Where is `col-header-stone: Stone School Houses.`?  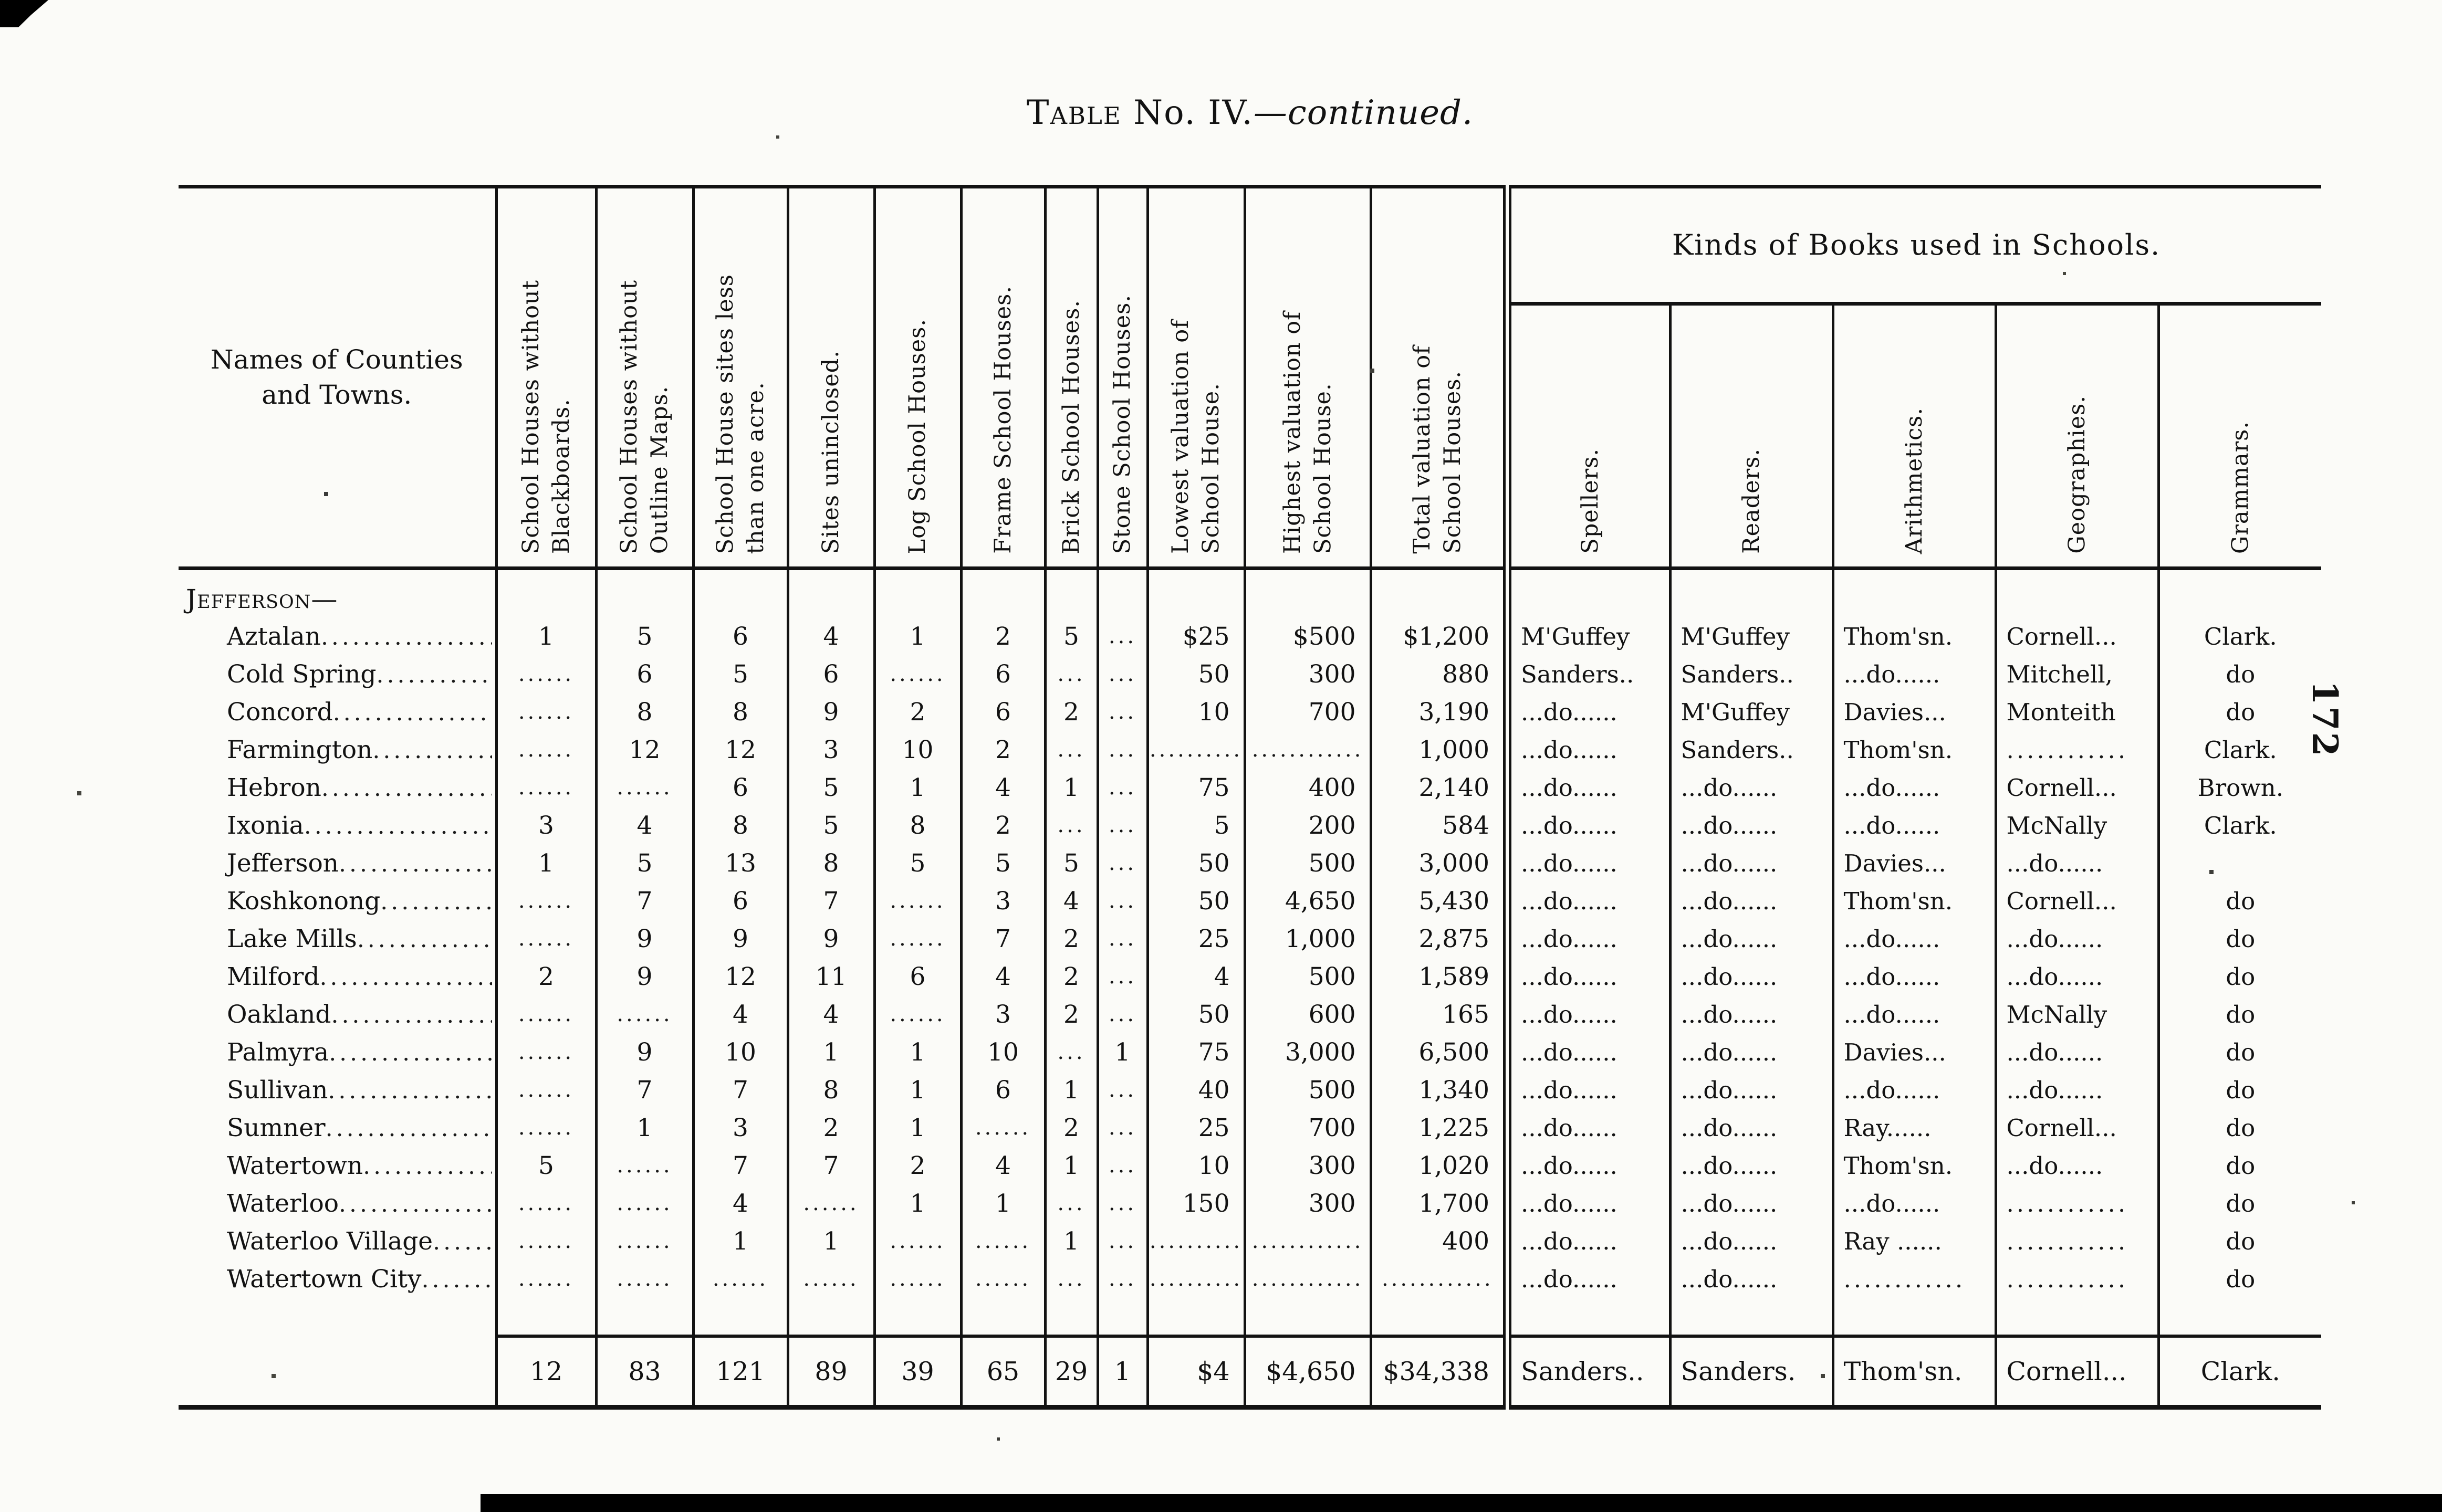
col-header-stone: Stone School Houses. is located at coordinates (1121, 378).